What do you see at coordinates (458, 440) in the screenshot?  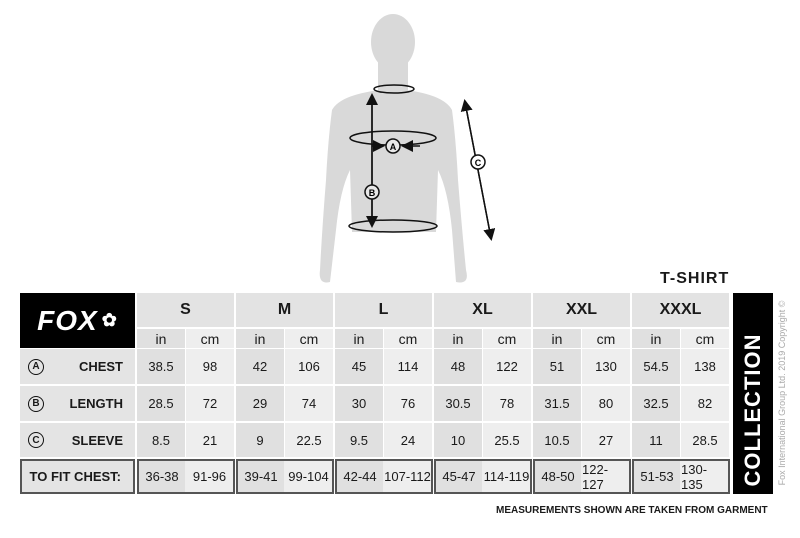 I see `value-in: 10` at bounding box center [458, 440].